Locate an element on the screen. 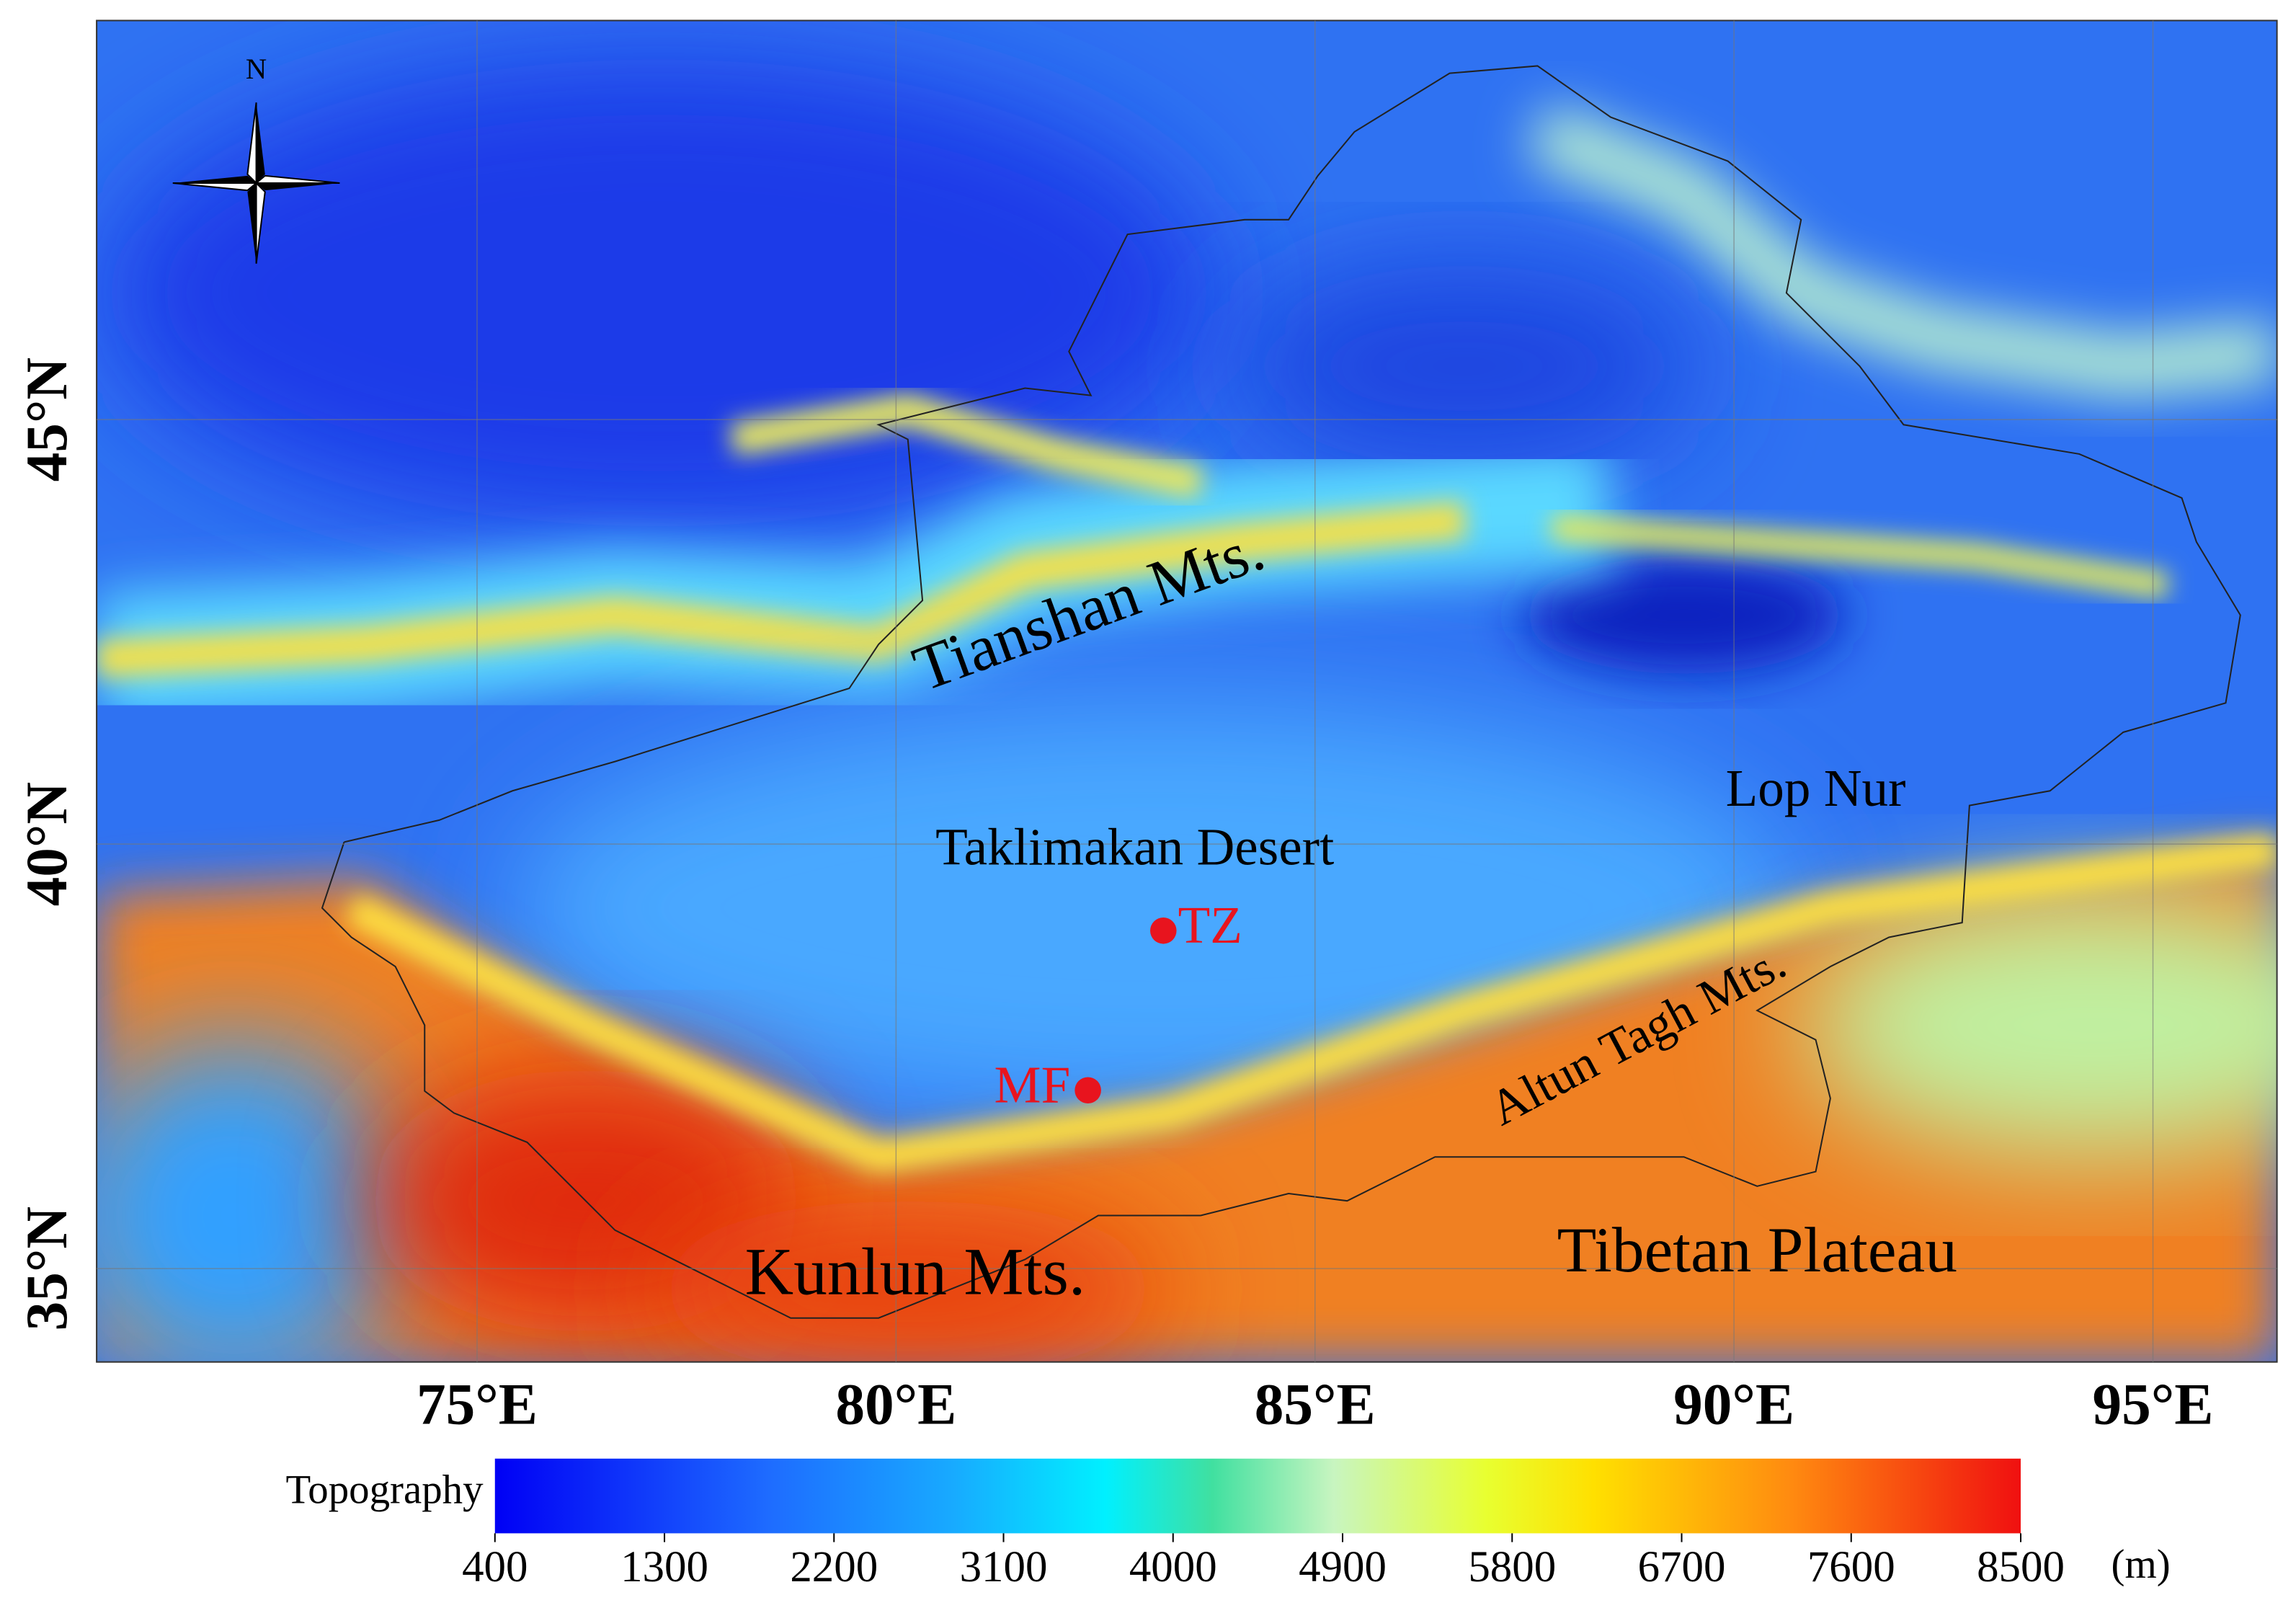 The width and height of the screenshot is (2296, 1613). site-label: TZ is located at coordinates (1210, 925).